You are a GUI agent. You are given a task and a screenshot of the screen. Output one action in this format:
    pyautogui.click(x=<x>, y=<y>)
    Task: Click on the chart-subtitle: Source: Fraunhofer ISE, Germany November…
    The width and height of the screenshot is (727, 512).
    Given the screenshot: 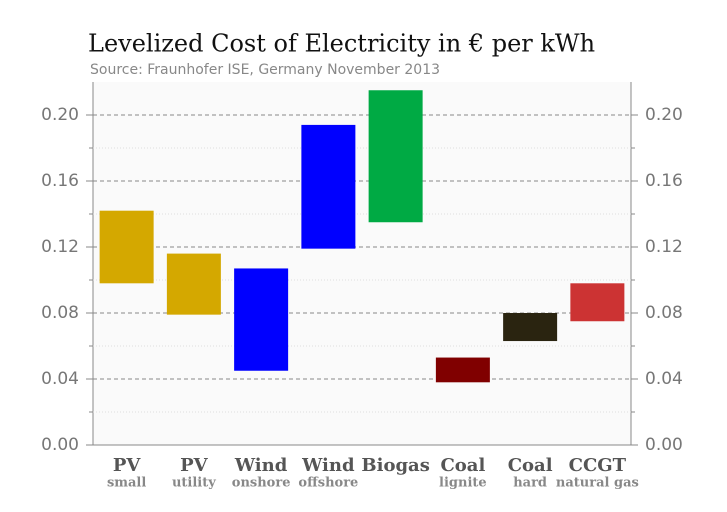 What is the action you would take?
    pyautogui.click(x=265, y=70)
    